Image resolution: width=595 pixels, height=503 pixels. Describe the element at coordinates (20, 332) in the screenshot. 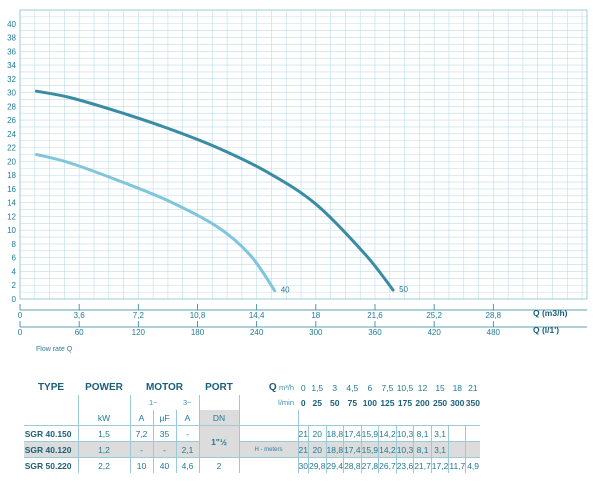

I see `x-tick-label-lmin: 0` at that location.